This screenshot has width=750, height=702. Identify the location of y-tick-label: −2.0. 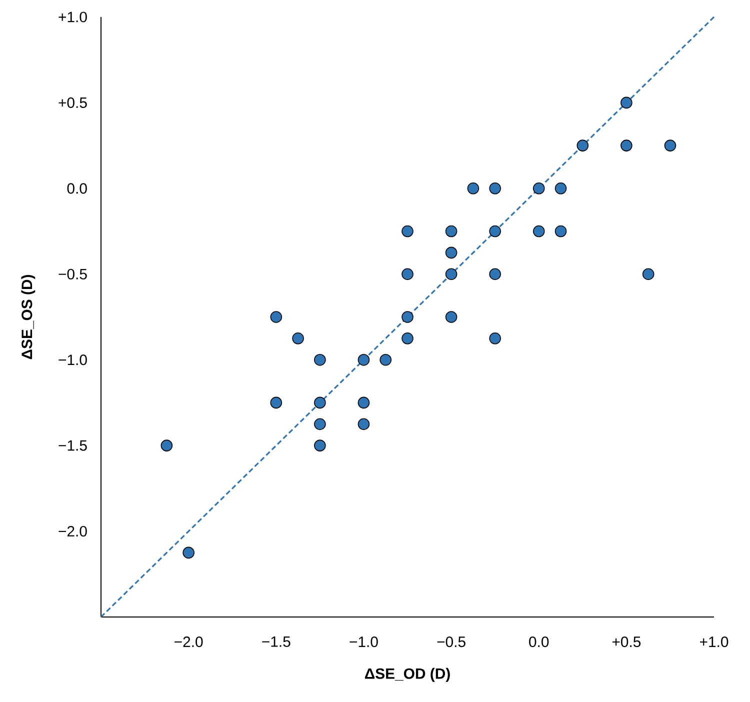
(72, 531).